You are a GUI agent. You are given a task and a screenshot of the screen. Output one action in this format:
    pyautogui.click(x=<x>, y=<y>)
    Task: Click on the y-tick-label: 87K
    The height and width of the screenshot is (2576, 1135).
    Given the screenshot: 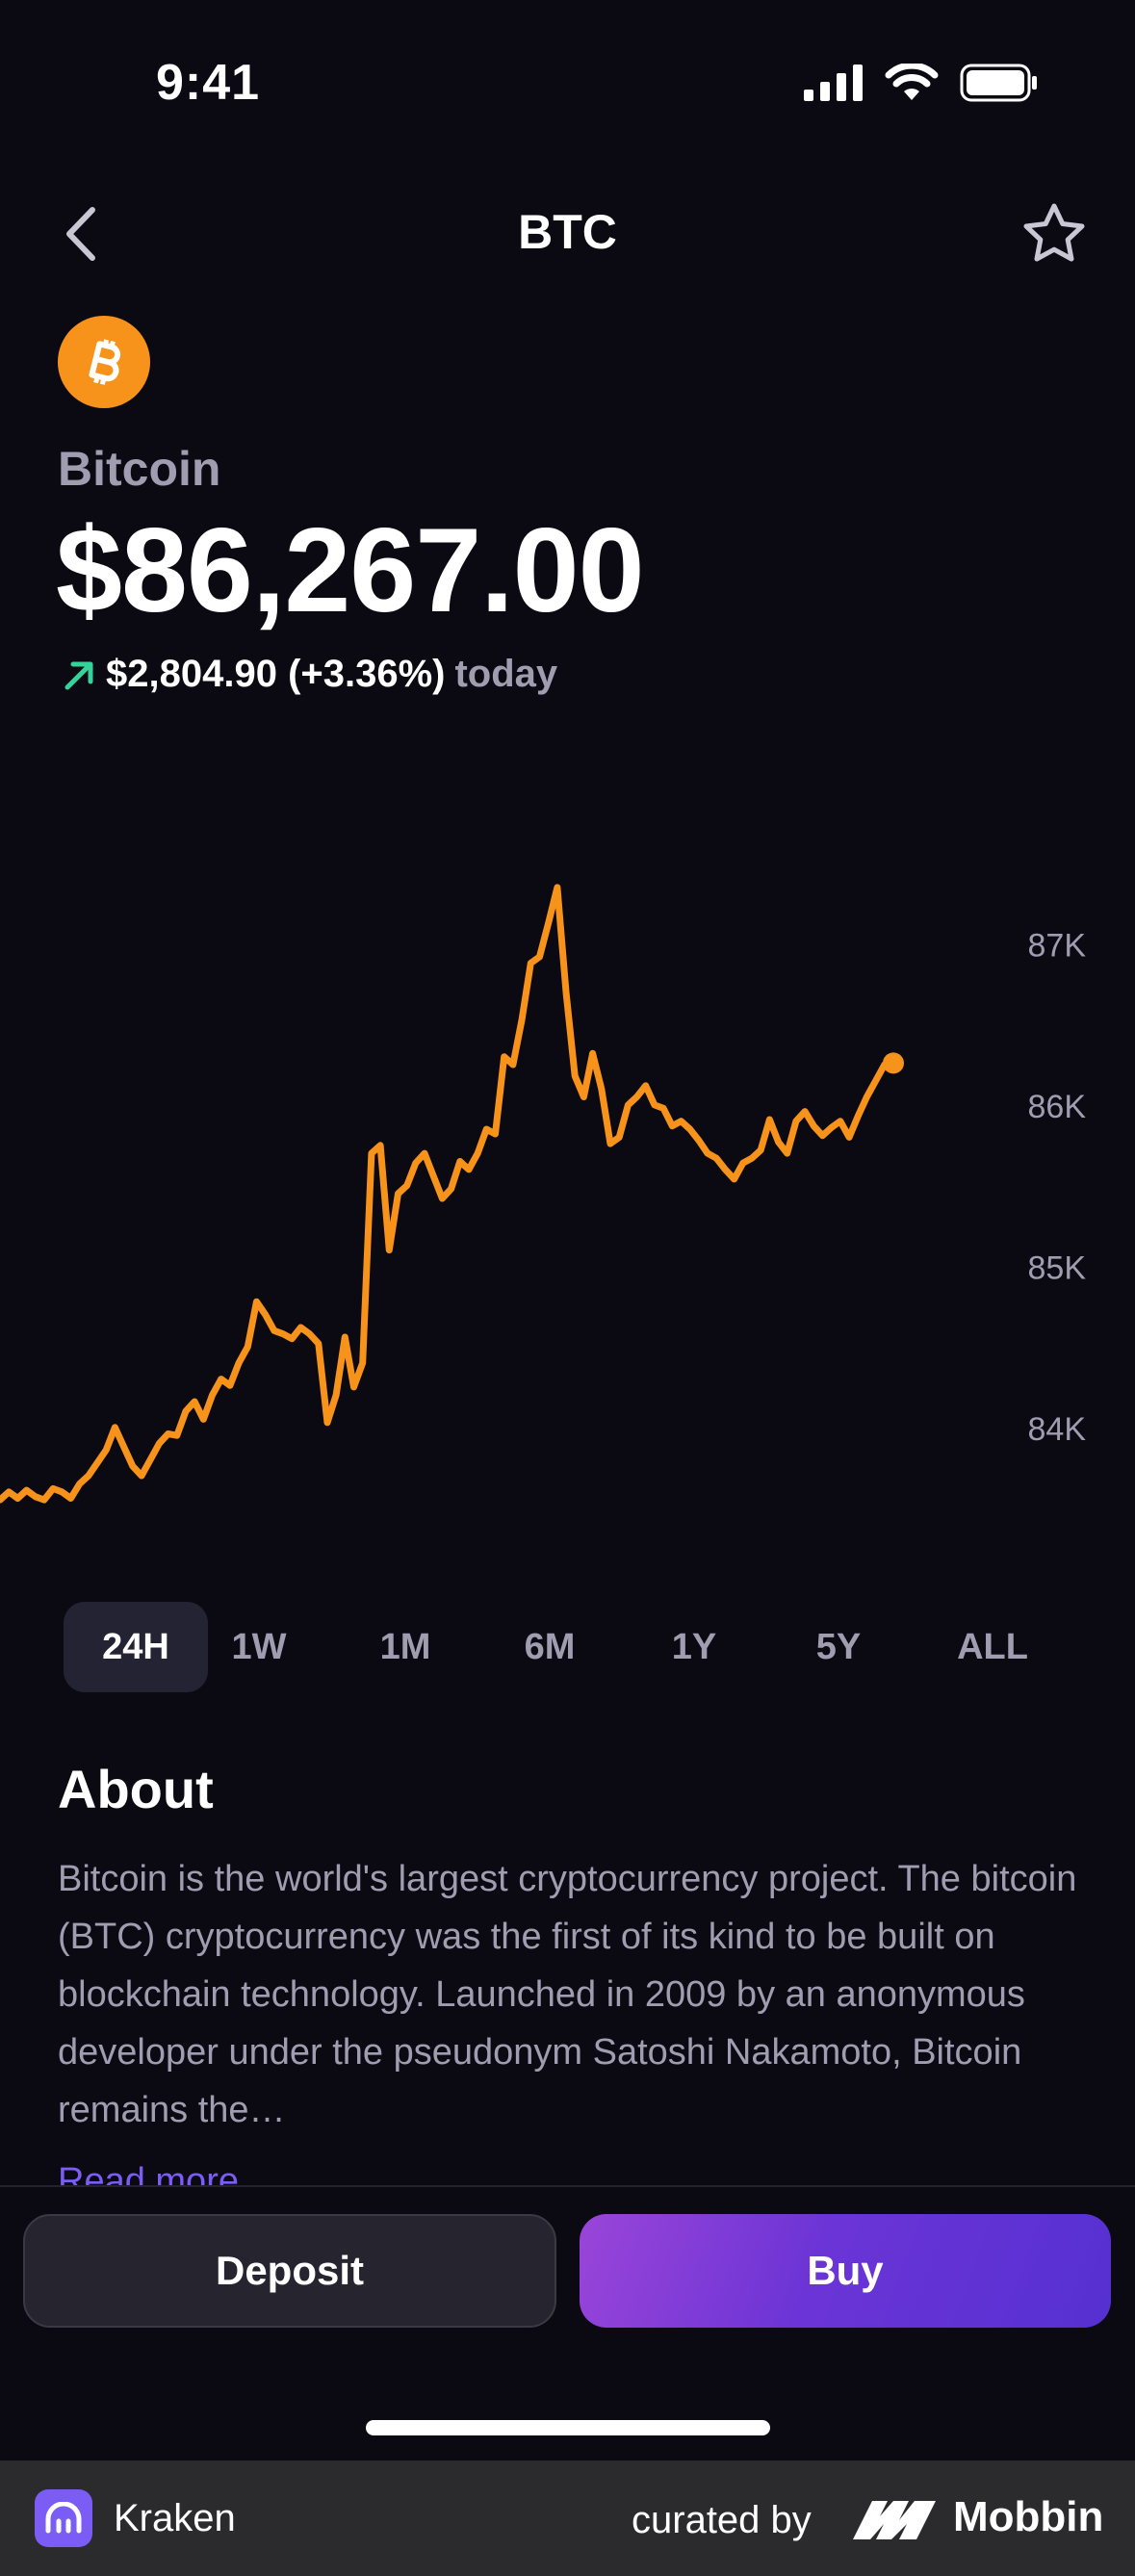 What is the action you would take?
    pyautogui.click(x=1057, y=945)
    